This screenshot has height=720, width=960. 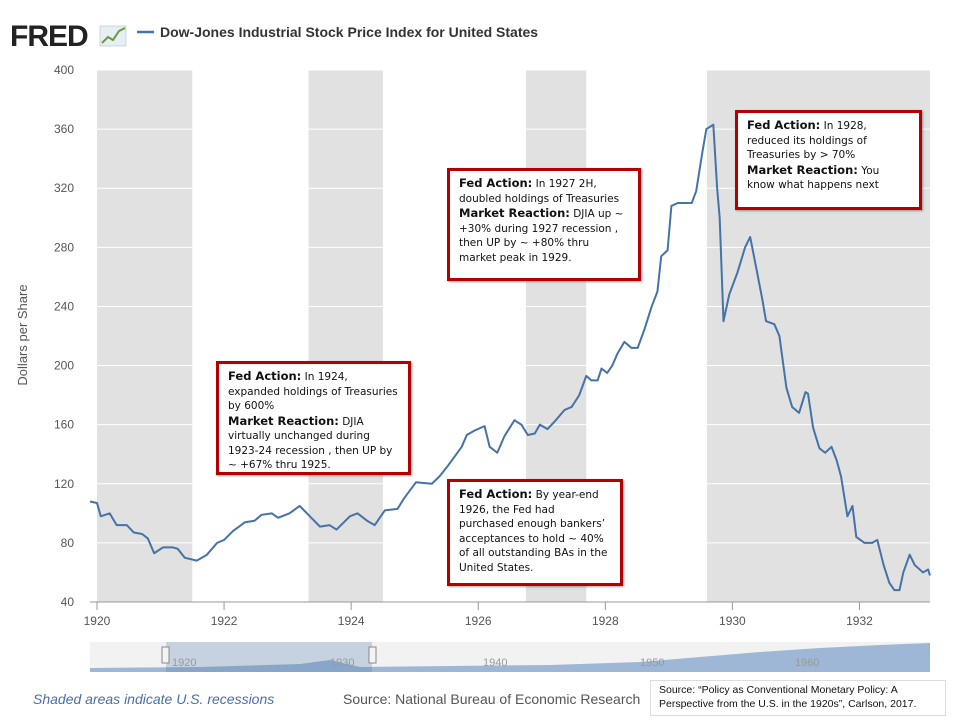 What do you see at coordinates (64, 188) in the screenshot?
I see `y-tick-label: 320` at bounding box center [64, 188].